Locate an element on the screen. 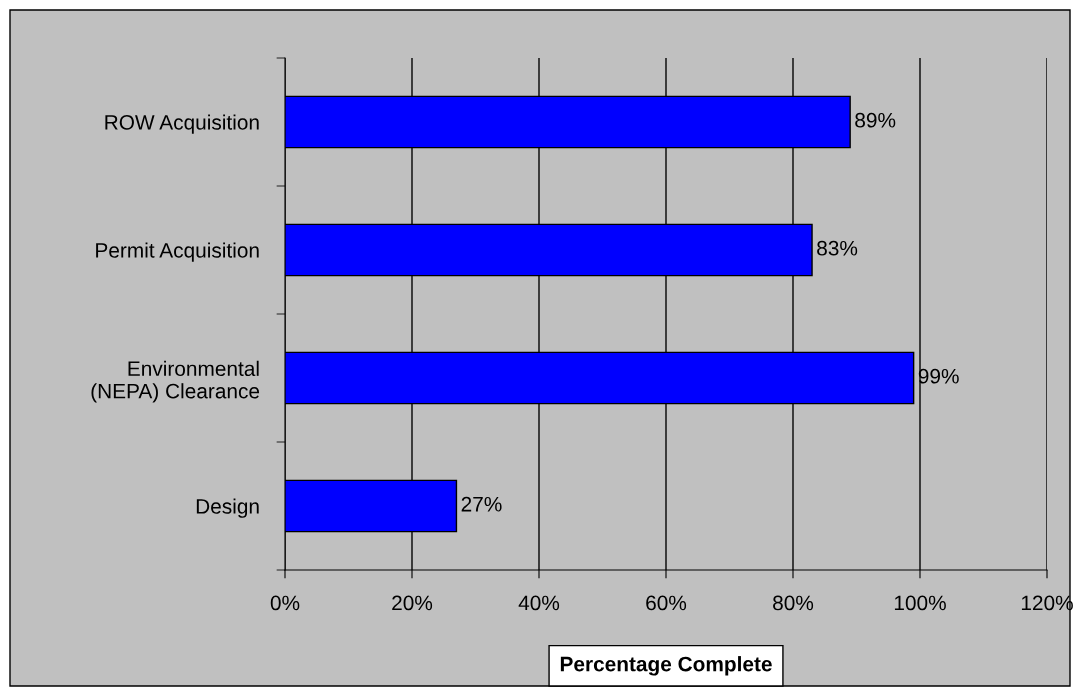  y-tick-label: Permit Acquisition is located at coordinates (177, 252).